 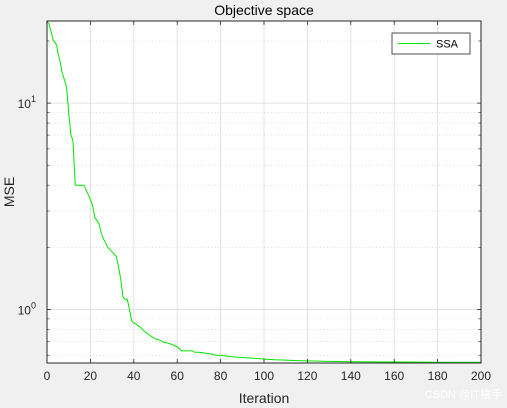 I want to click on y-tick-label: 10⁰, so click(x=27, y=308).